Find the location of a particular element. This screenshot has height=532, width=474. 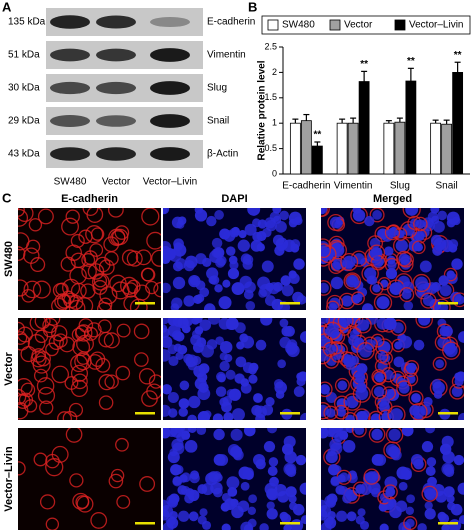

size-label: 43 kDa is located at coordinates (24, 154).